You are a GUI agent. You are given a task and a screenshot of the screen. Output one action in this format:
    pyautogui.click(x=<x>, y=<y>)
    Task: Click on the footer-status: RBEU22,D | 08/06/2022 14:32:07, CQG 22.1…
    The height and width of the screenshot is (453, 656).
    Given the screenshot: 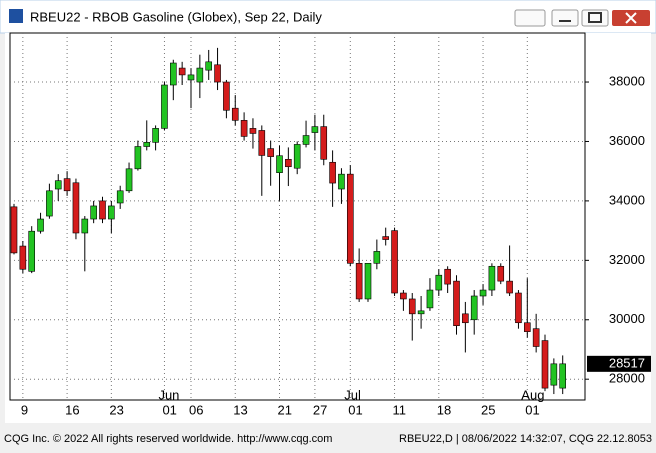 What is the action you would take?
    pyautogui.click(x=525, y=439)
    